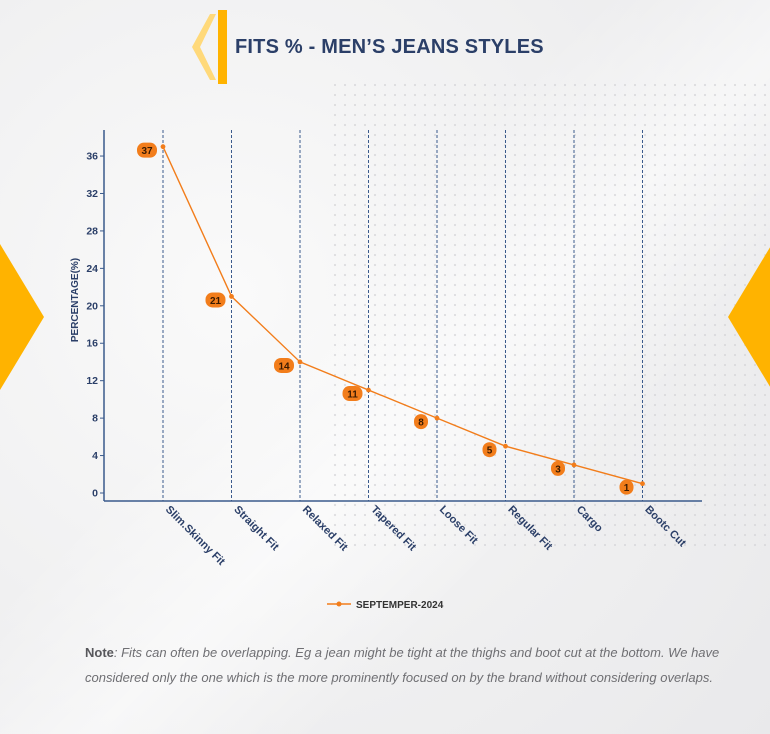  What do you see at coordinates (75, 300) in the screenshot?
I see `y-axis-label: PERCENTAGE(%)` at bounding box center [75, 300].